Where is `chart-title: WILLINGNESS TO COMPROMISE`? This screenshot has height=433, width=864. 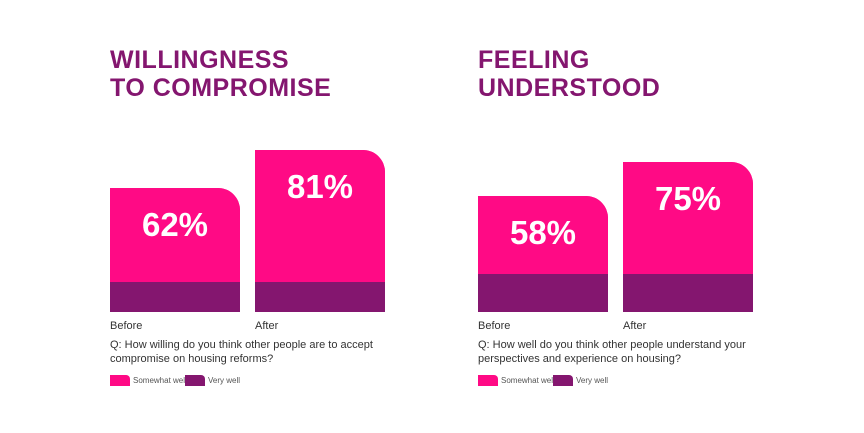 chart-title: WILLINGNESS TO COMPROMISE is located at coordinates (220, 74).